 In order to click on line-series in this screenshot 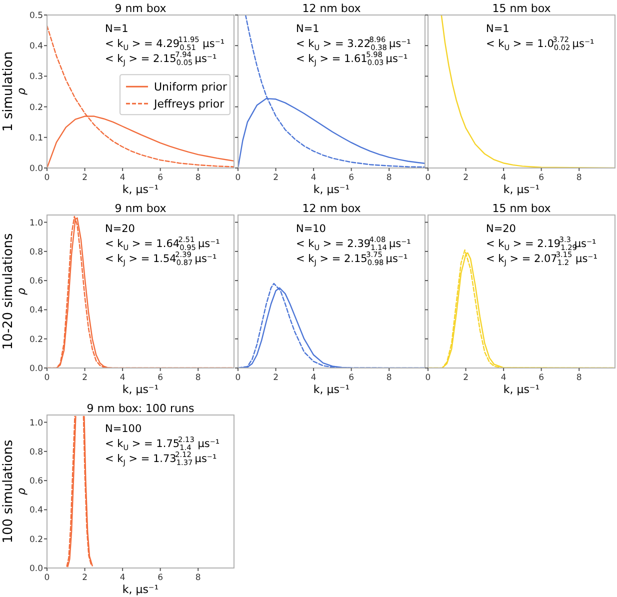, I will do `click(140, 96)`.